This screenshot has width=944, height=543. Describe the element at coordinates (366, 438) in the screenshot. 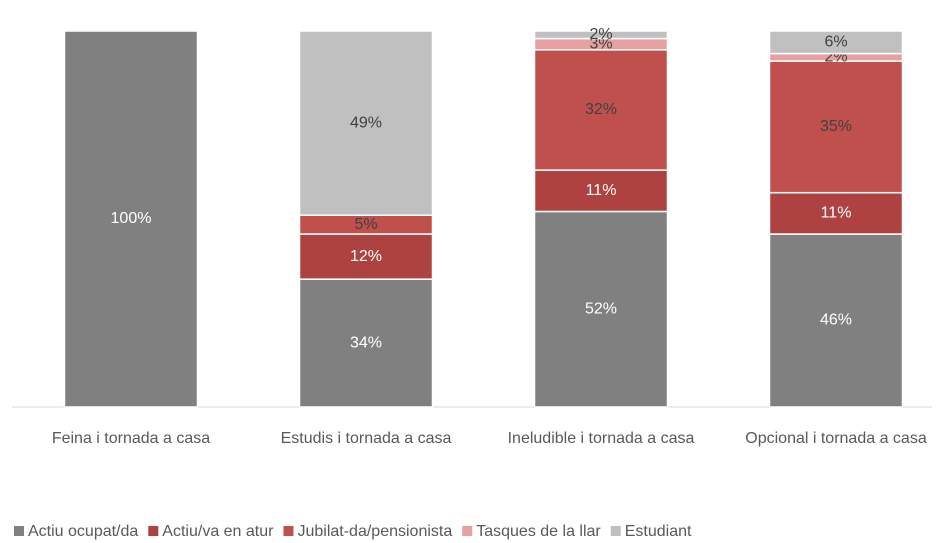

I see `x-tick-label: Estudis i tornada a casa` at that location.